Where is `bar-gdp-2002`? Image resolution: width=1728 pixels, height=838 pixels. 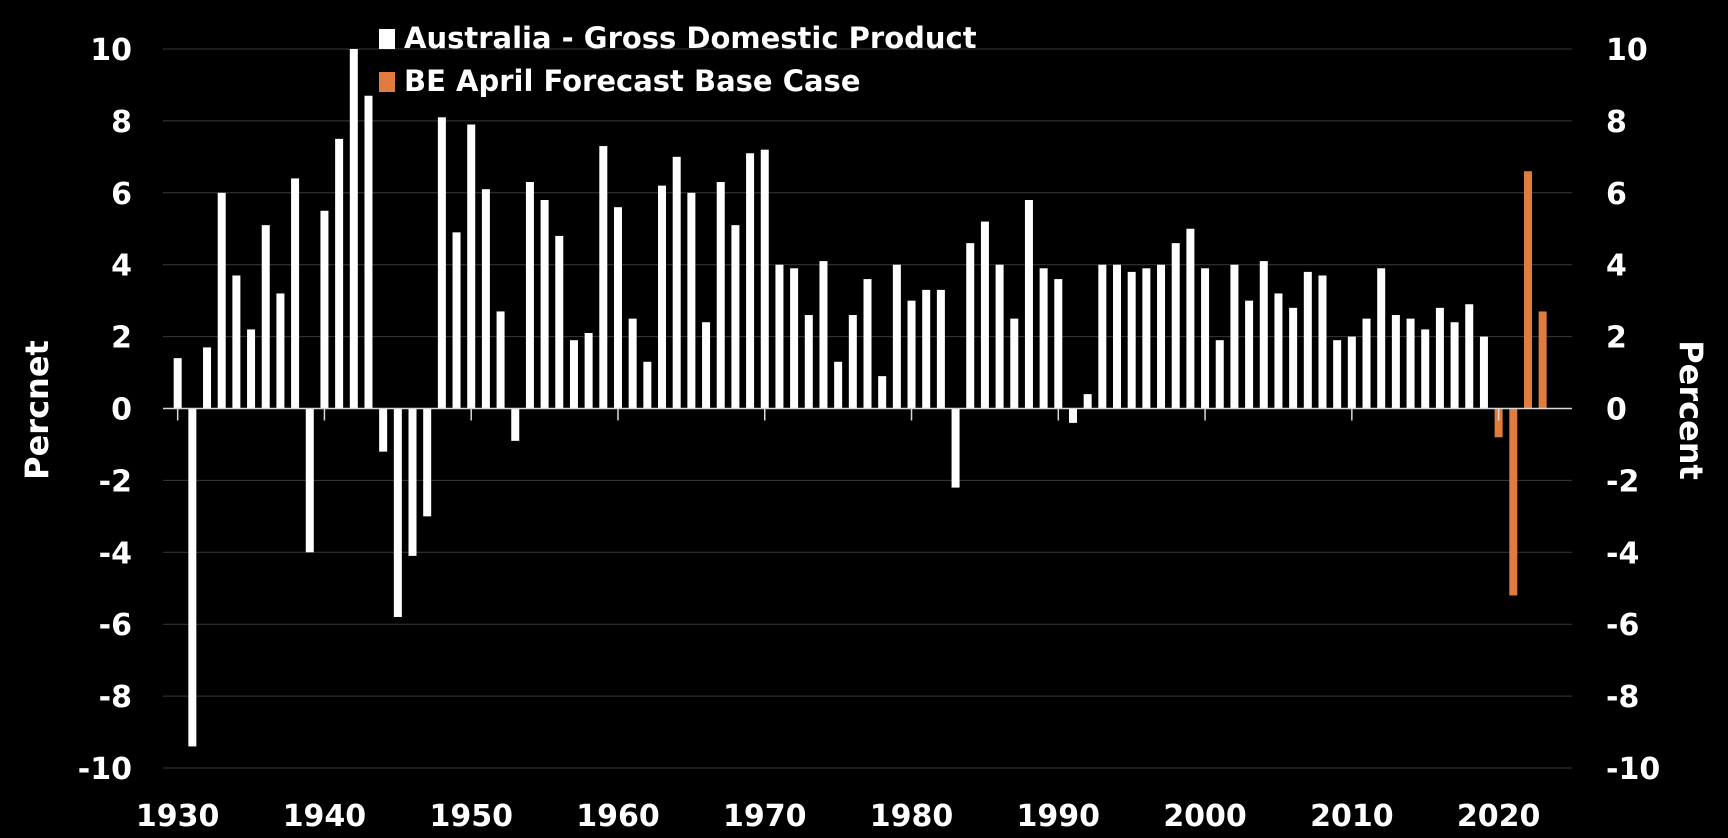
bar-gdp-2002 is located at coordinates (1234, 336).